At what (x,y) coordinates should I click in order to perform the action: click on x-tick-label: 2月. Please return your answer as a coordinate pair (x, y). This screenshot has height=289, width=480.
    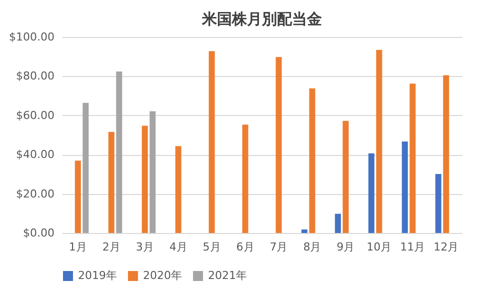
    Looking at the image, I should click on (111, 247).